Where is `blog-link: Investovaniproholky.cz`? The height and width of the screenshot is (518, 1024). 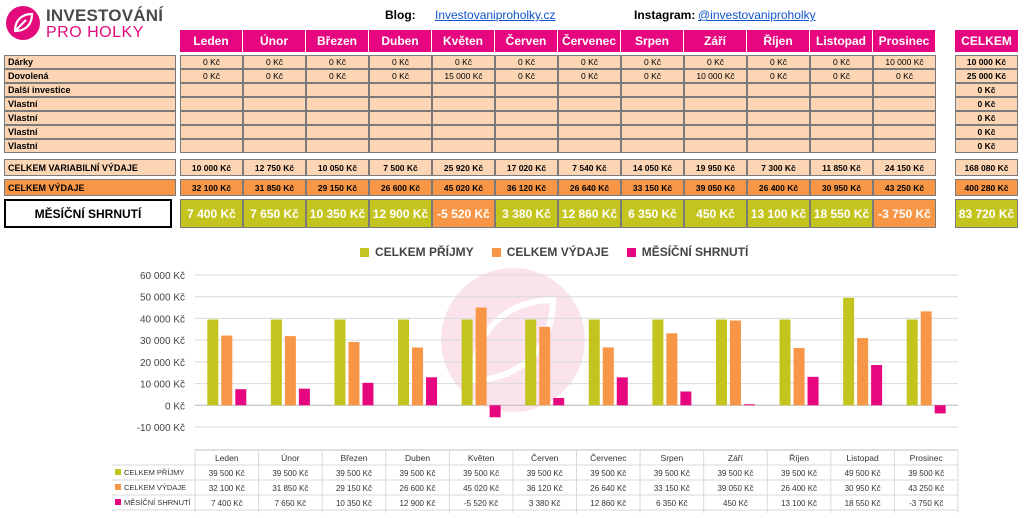
blog-link: Investovaniproholky.cz is located at coordinates (495, 15).